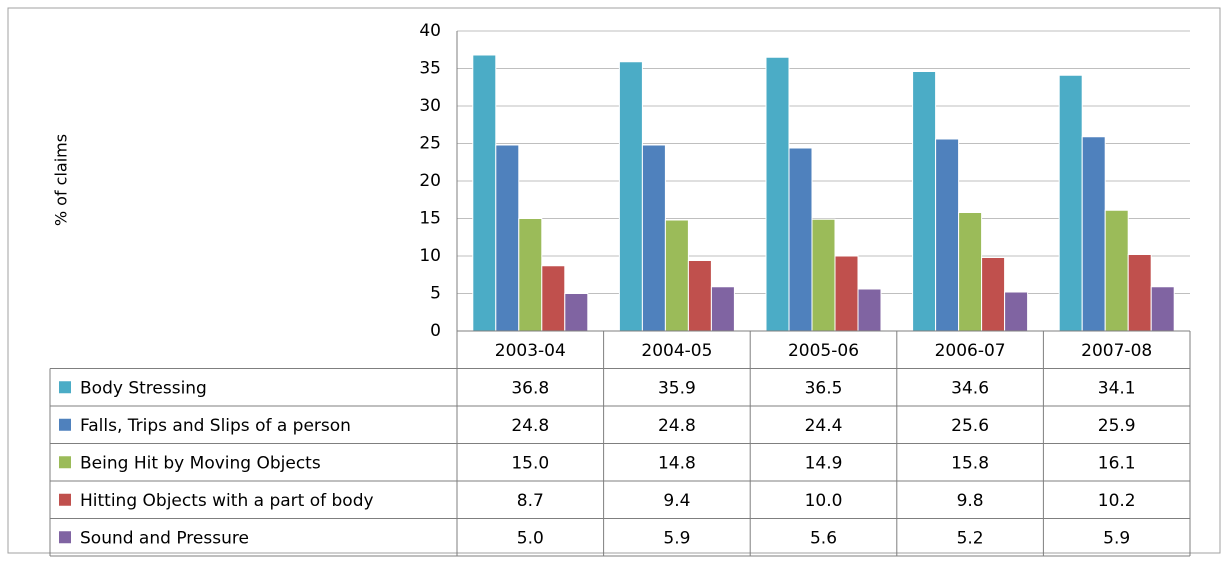  What do you see at coordinates (61, 180) in the screenshot?
I see `y-axis-label: % of claims` at bounding box center [61, 180].